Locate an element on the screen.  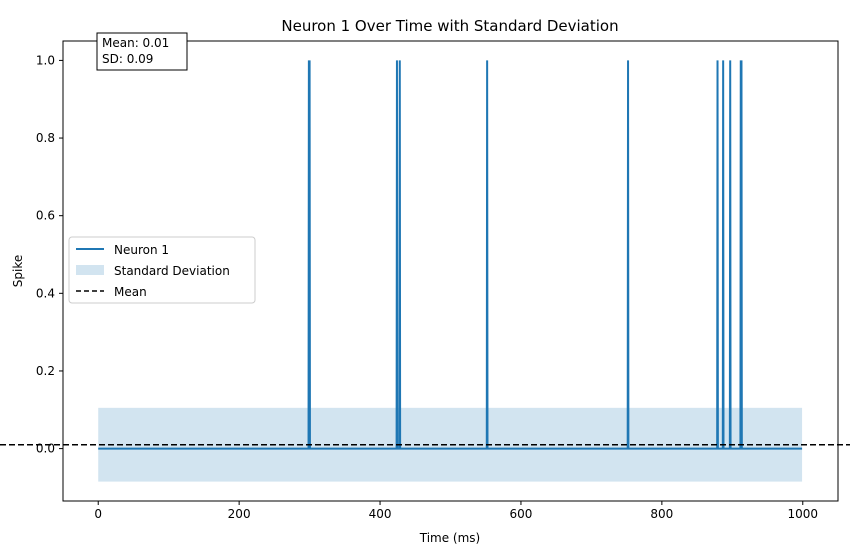
legend-frame is located at coordinates (162, 270).